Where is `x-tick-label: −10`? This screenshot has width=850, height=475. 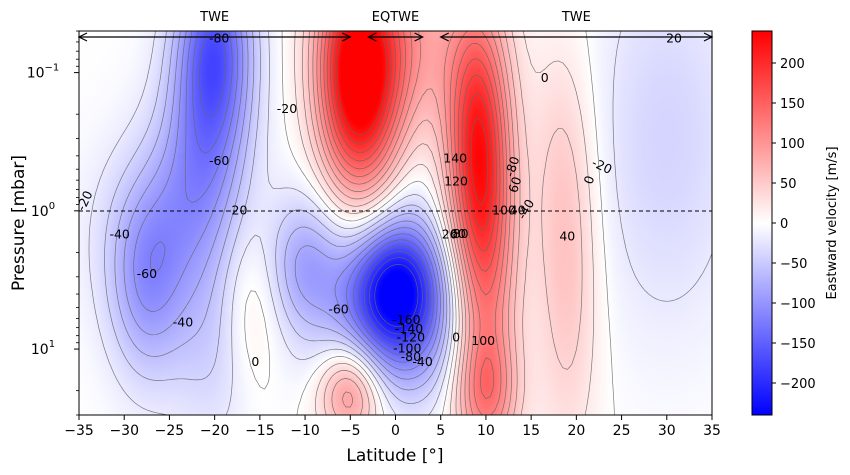 x-tick-label: −10 is located at coordinates (305, 431).